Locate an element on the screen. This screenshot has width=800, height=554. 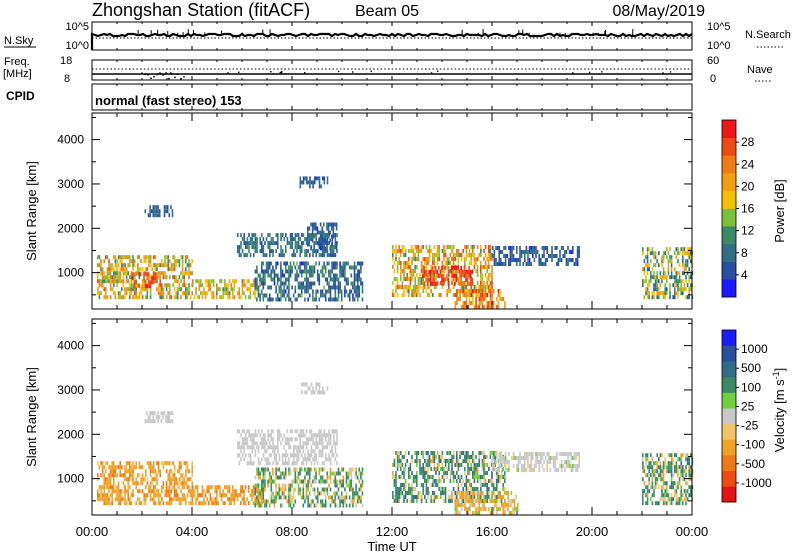
range-tick-label: 1000 is located at coordinates (70, 479).